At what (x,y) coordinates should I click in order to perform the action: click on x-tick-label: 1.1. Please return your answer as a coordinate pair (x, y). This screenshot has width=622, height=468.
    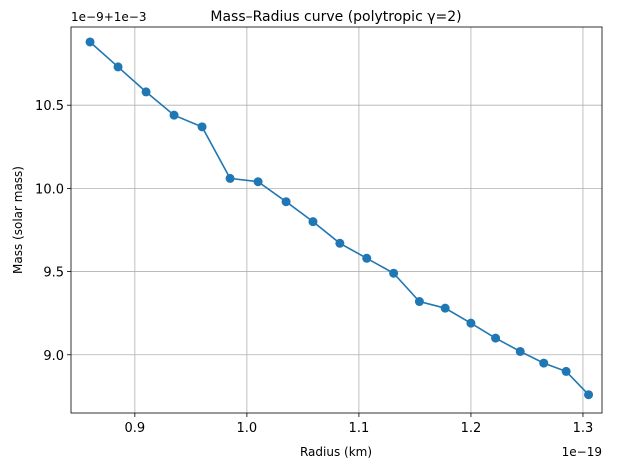
    Looking at the image, I should click on (359, 428).